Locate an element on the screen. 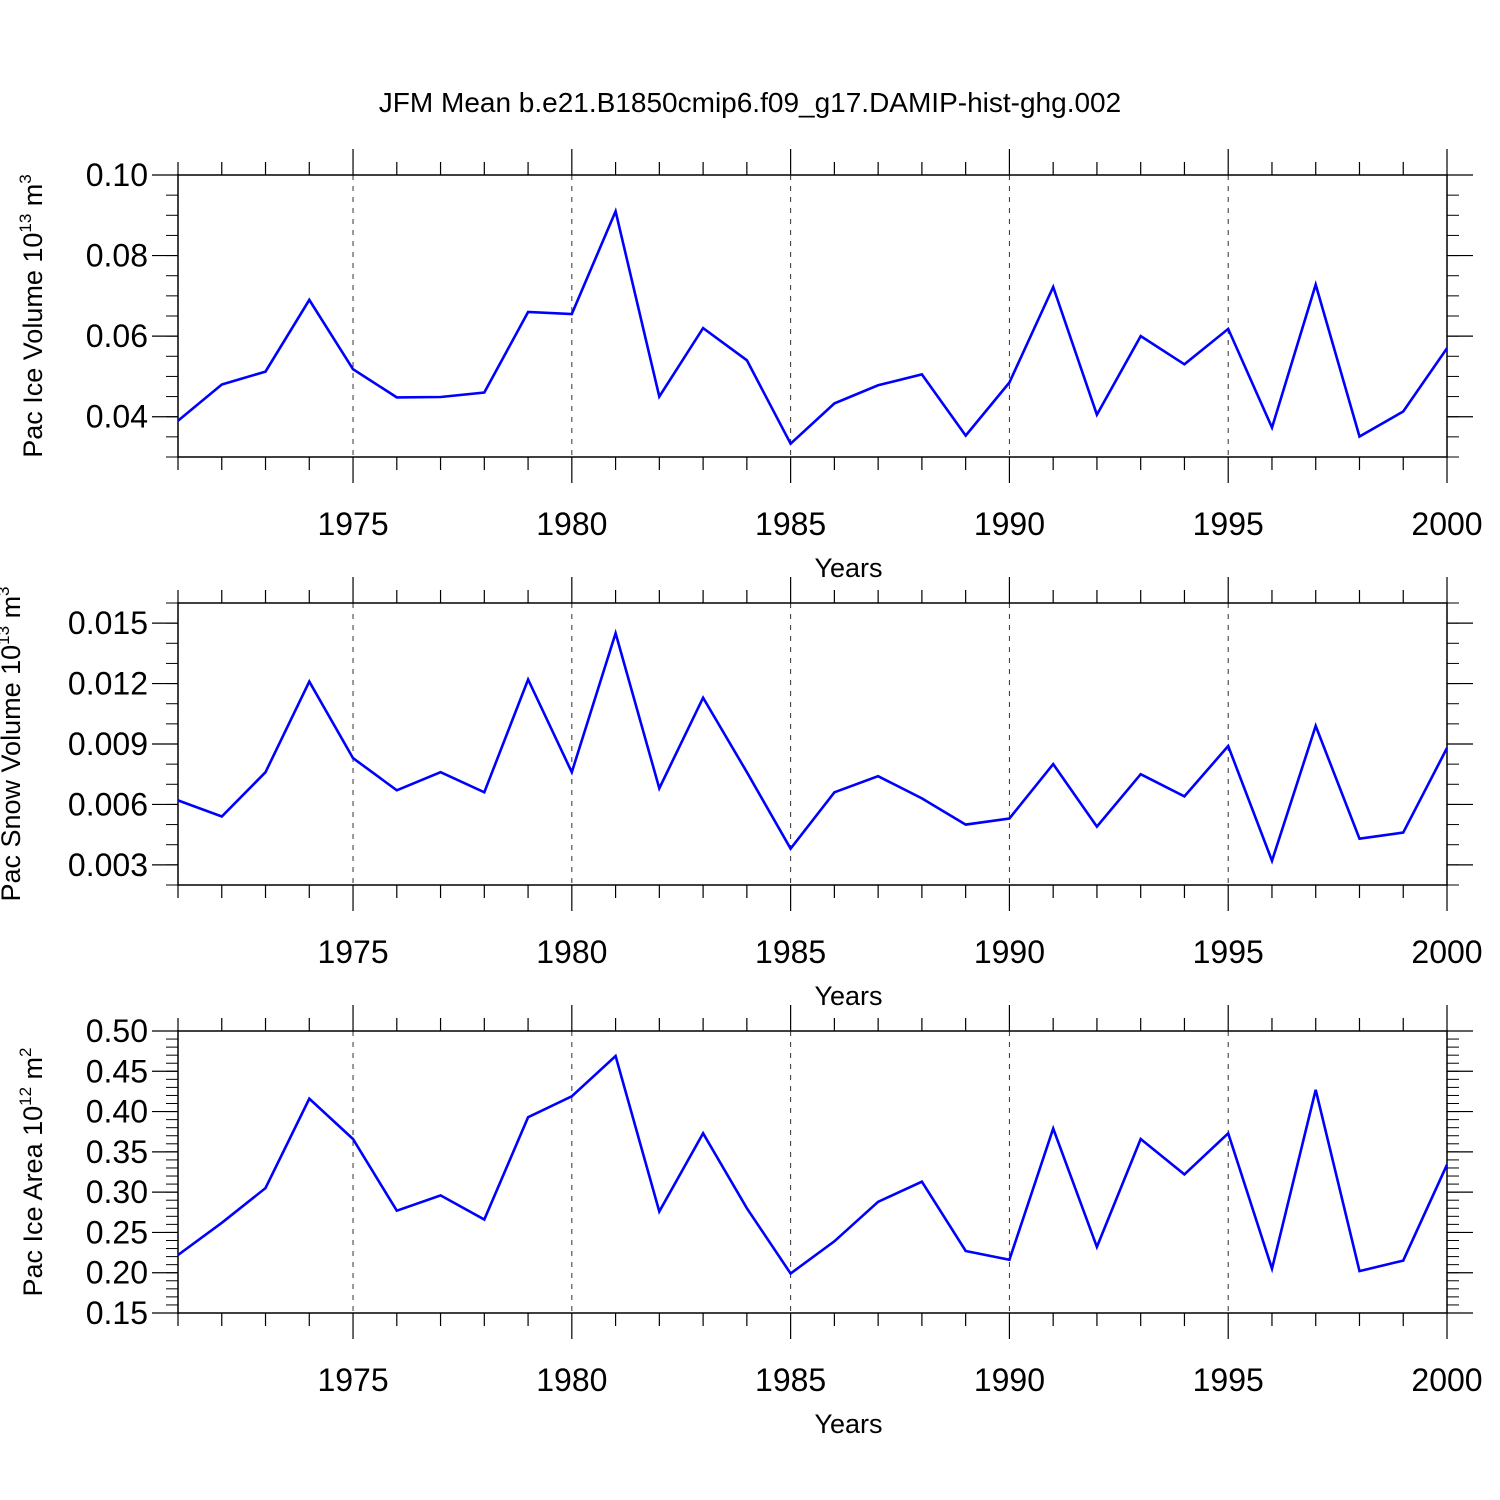  y-tick-label: 0.04 is located at coordinates (117, 417).